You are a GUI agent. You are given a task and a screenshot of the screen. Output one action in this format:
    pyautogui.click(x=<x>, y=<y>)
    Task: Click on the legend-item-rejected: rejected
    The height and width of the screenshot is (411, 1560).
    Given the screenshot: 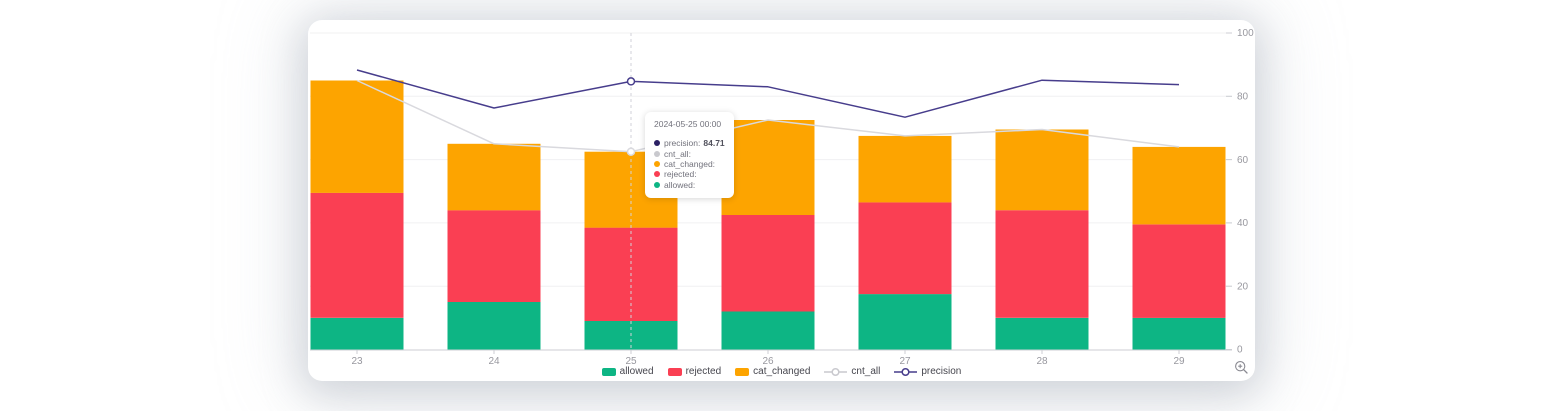 What is the action you would take?
    pyautogui.click(x=694, y=371)
    